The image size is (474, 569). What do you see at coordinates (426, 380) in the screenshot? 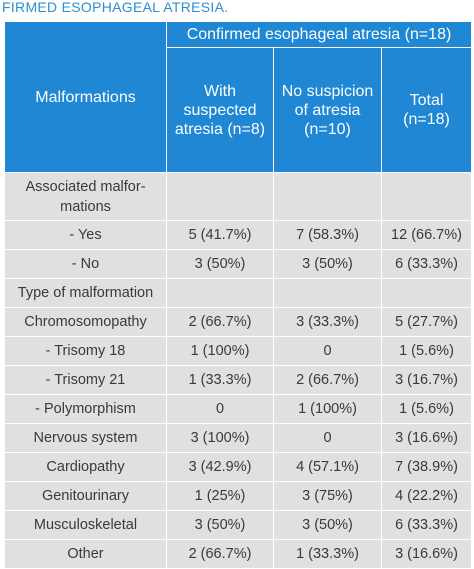
I see `cell: 3 (16.7%)` at bounding box center [426, 380].